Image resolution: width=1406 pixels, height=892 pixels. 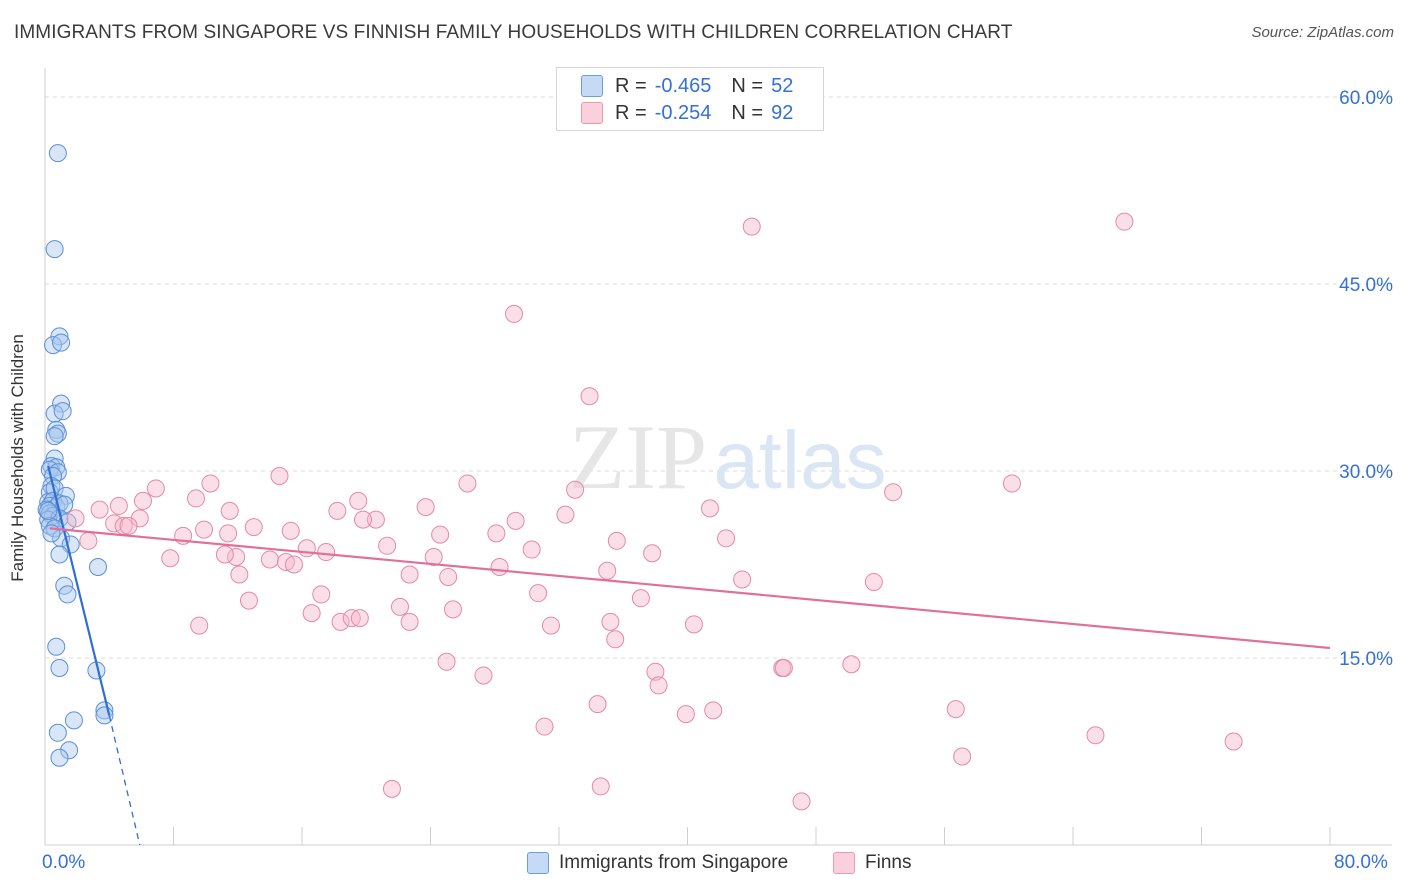 I want to click on correlation-legend: R = -0.465 N = 52 R = -0.254 N = 92, so click(x=690, y=99).